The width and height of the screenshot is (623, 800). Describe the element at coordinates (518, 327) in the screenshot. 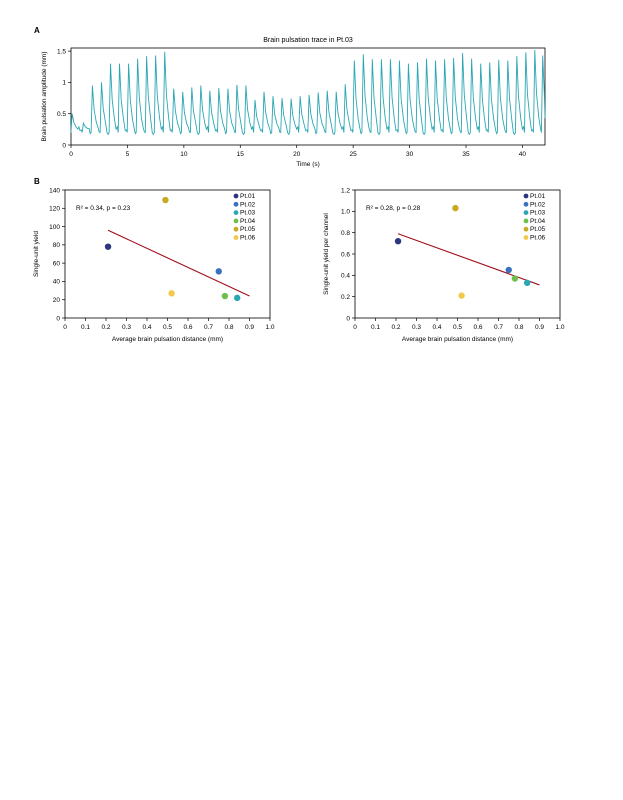

I see `yield-per-channel-x-tick-label: 0.8` at that location.